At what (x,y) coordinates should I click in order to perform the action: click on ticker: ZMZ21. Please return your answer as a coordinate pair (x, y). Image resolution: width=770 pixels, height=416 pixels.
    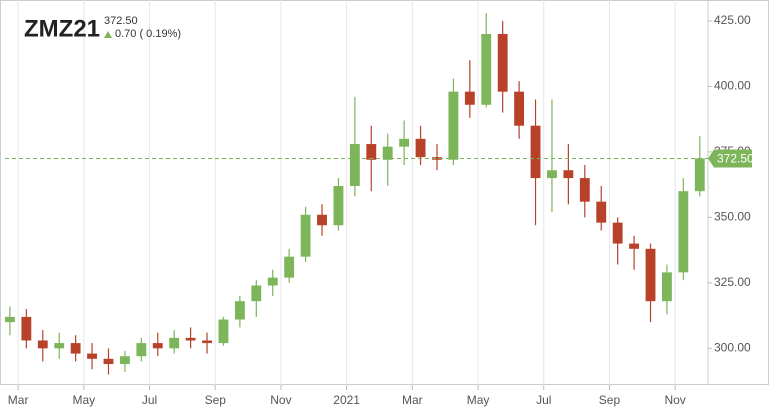
    Looking at the image, I should click on (62, 28).